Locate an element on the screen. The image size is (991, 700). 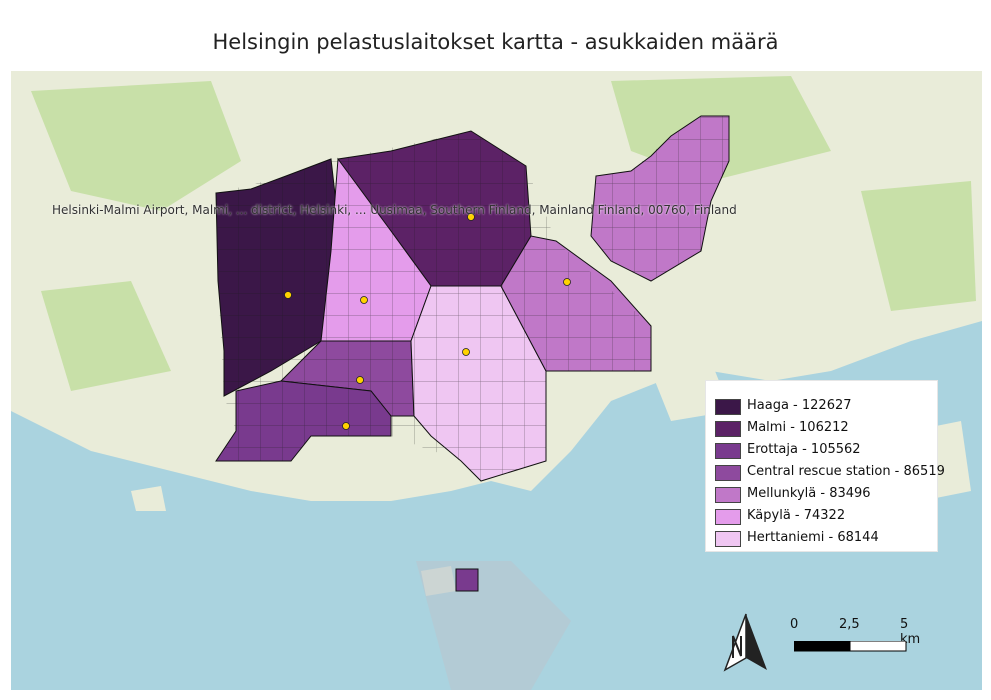
station-herttaniemi is located at coordinates (466, 352).